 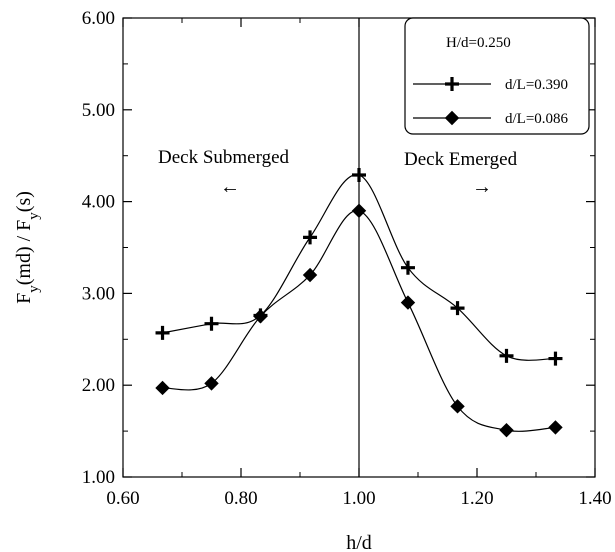 I want to click on arrow-left-icon: ←, so click(x=230, y=187).